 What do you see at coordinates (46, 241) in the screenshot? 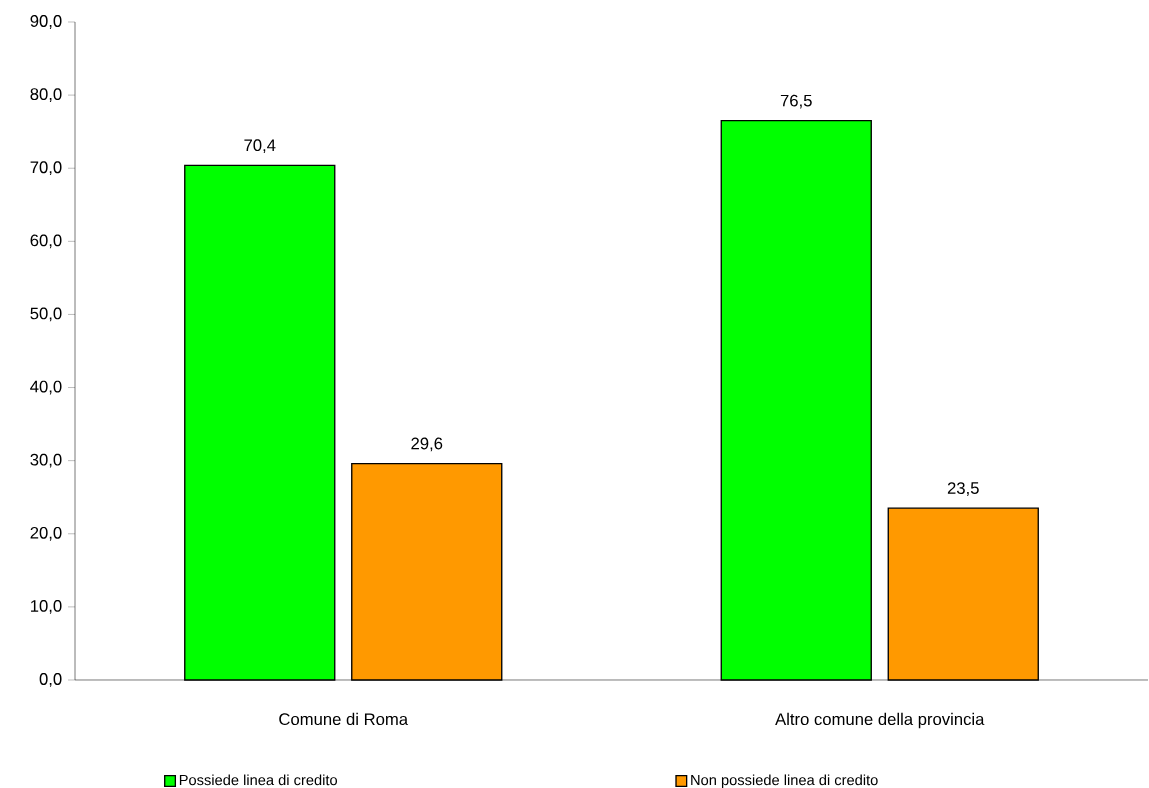
I see `y-tick-label: 60,0` at bounding box center [46, 241].